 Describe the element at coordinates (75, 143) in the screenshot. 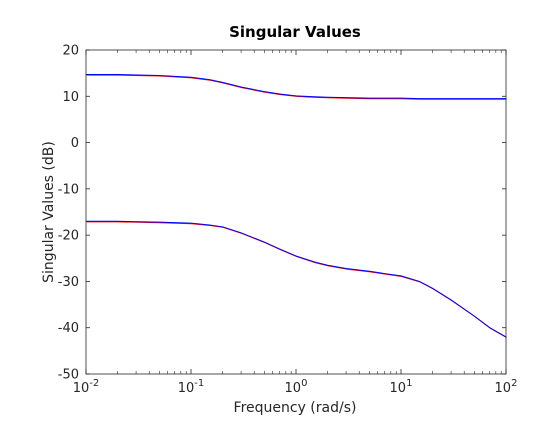

I see `y-tick-label: 0` at that location.